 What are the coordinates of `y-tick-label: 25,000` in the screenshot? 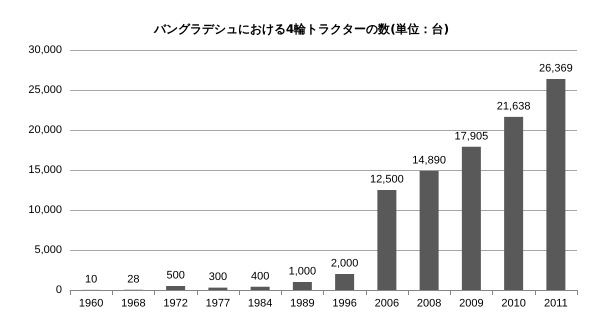 It's located at (45, 90).